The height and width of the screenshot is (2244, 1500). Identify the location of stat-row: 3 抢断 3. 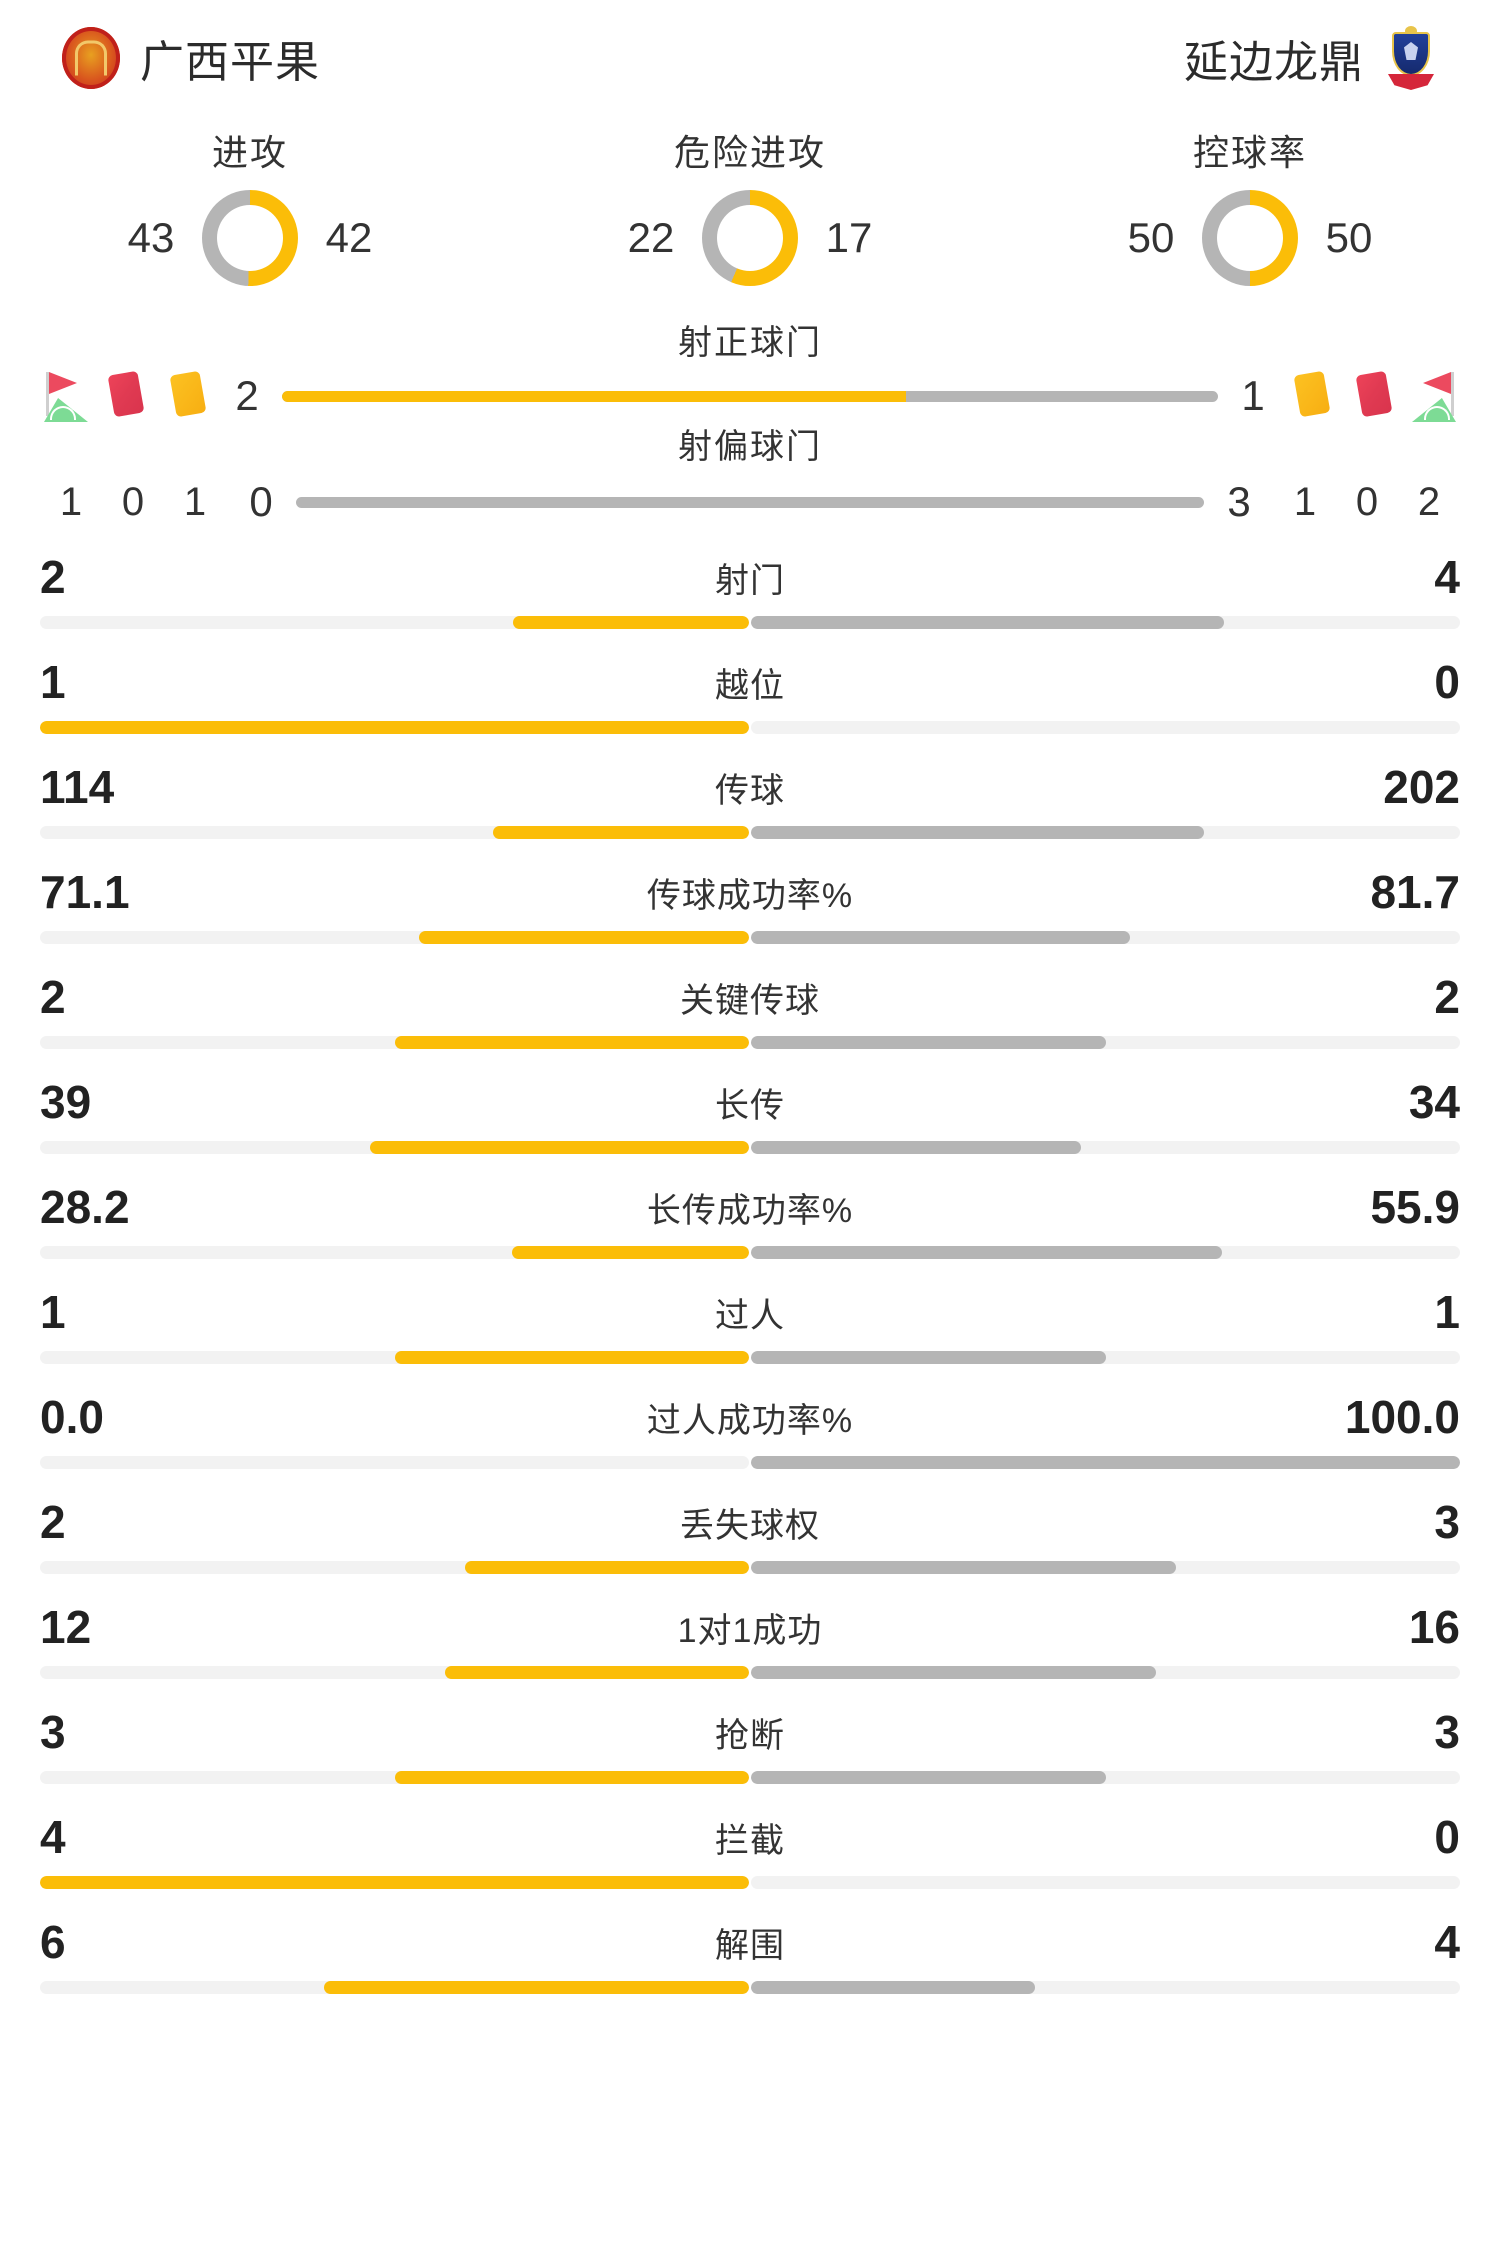
(750, 1745).